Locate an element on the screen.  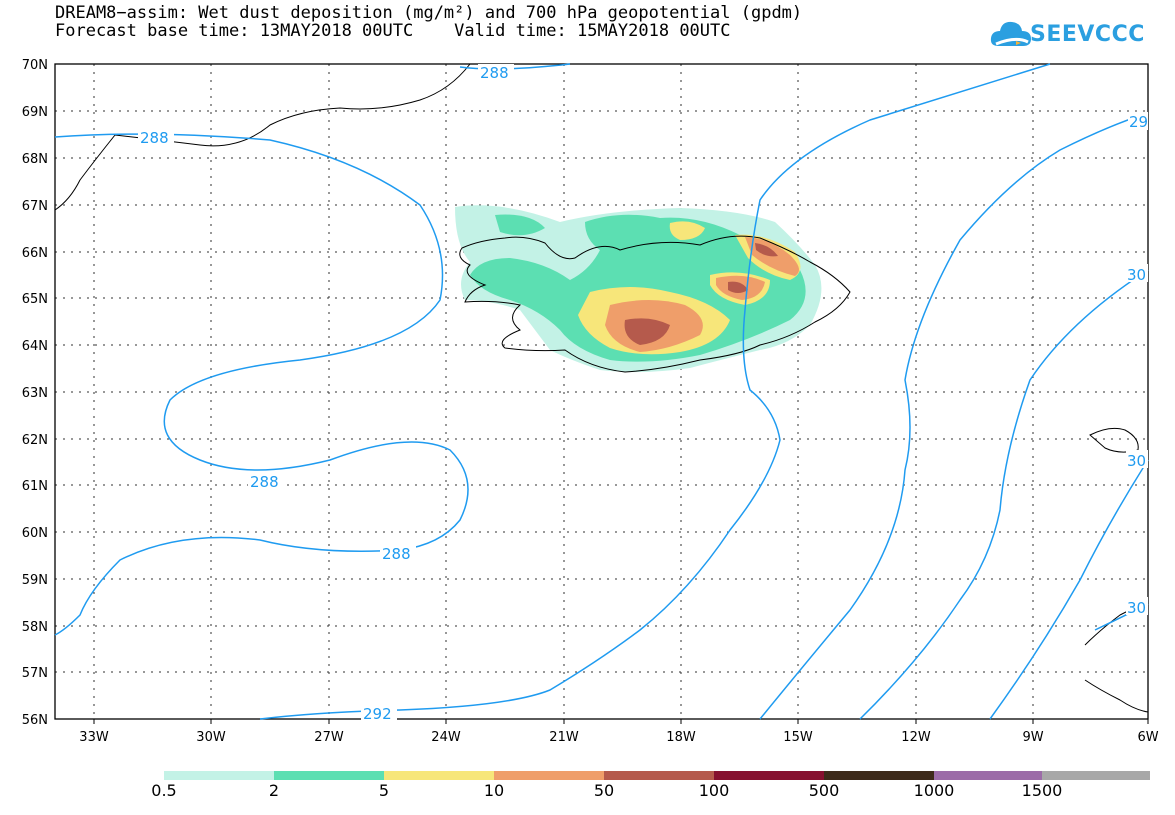
lat-label: 57N is located at coordinates (35, 673).